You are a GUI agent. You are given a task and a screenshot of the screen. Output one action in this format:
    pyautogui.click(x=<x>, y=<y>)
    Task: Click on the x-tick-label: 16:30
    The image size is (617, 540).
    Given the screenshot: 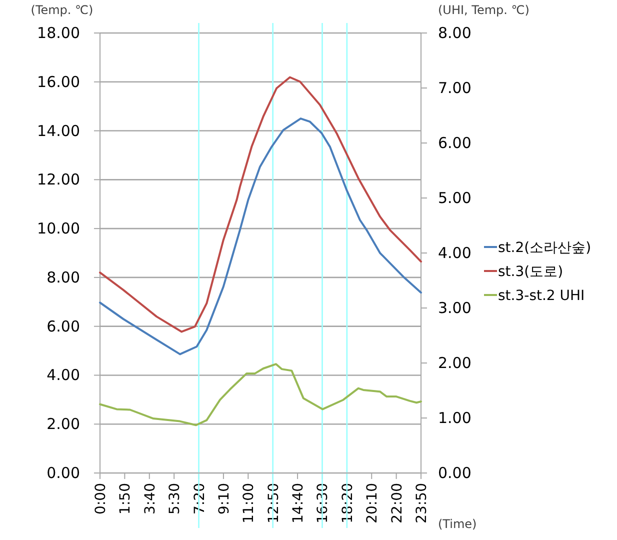 What is the action you would take?
    pyautogui.click(x=323, y=503)
    